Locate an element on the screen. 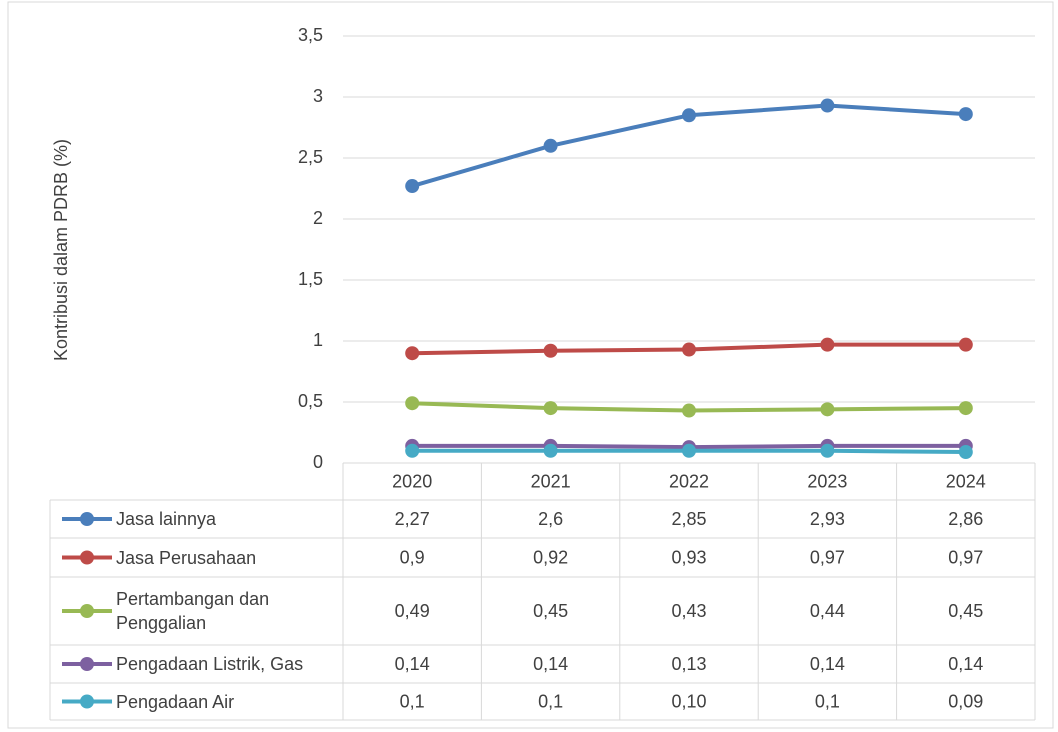 The image size is (1058, 732). table-value: 2,27 is located at coordinates (412, 519).